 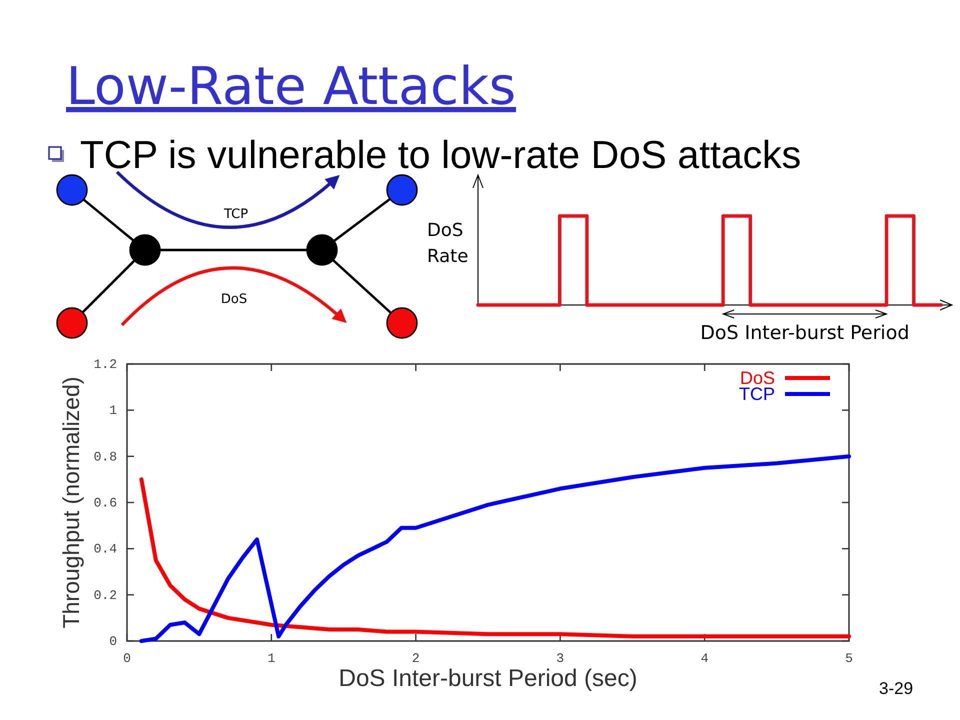 I want to click on text: DoS, so click(x=234, y=299).